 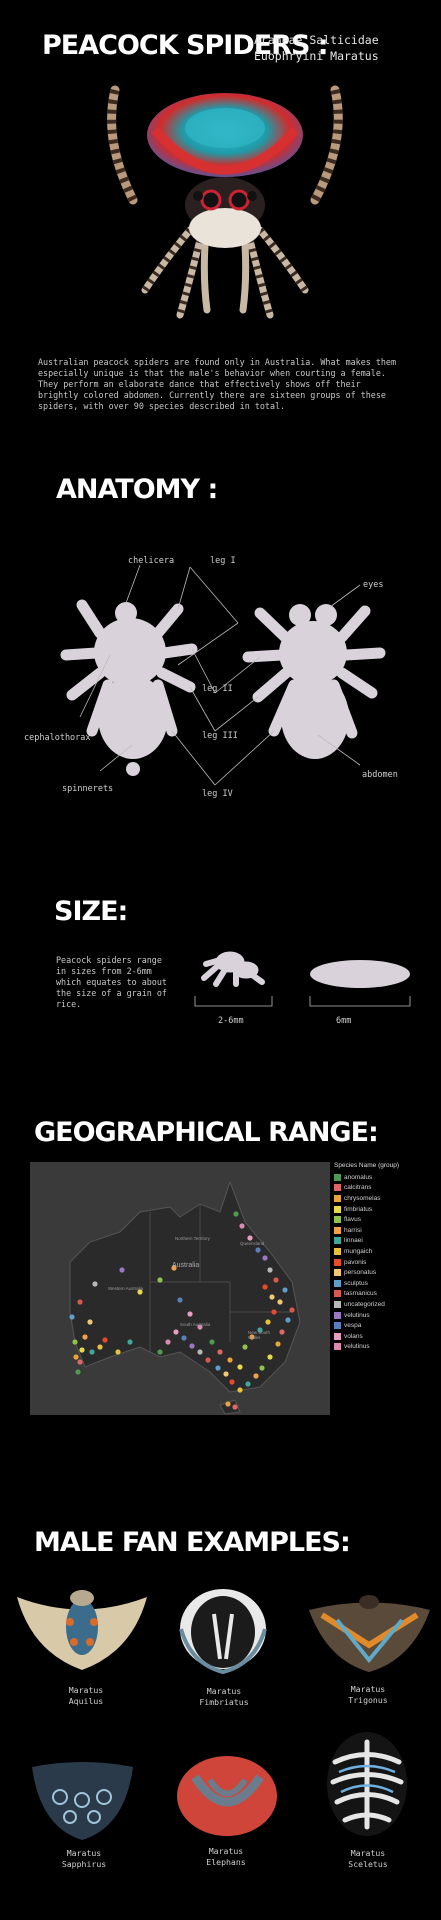 I want to click on legend-label: linnaei, so click(x=353, y=1241).